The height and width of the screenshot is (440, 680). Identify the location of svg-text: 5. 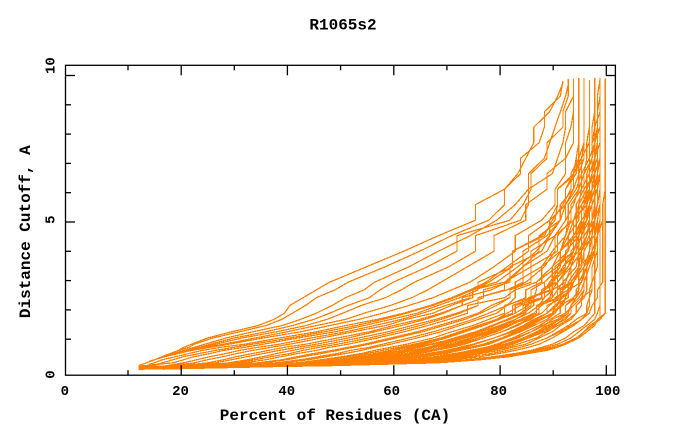
(52, 219).